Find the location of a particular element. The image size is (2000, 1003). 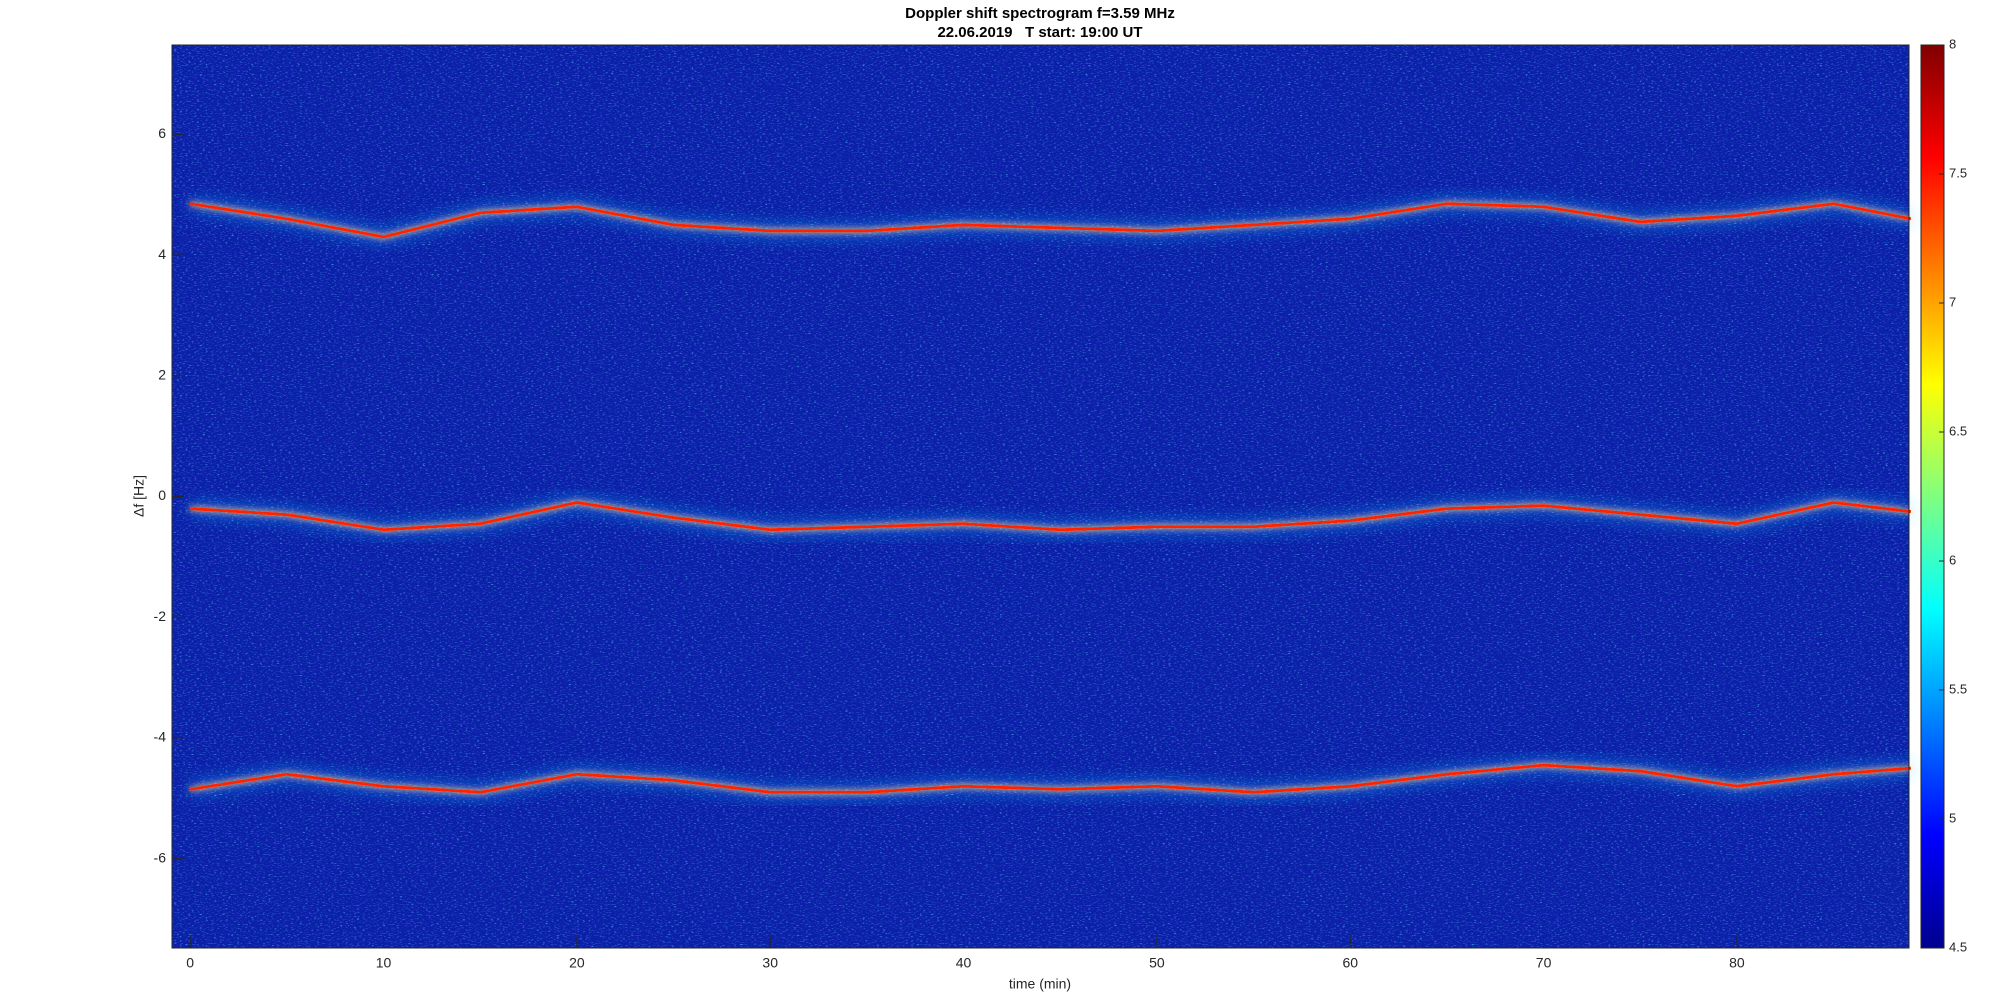

colorbar-tick-label: 7 is located at coordinates (1952, 301).